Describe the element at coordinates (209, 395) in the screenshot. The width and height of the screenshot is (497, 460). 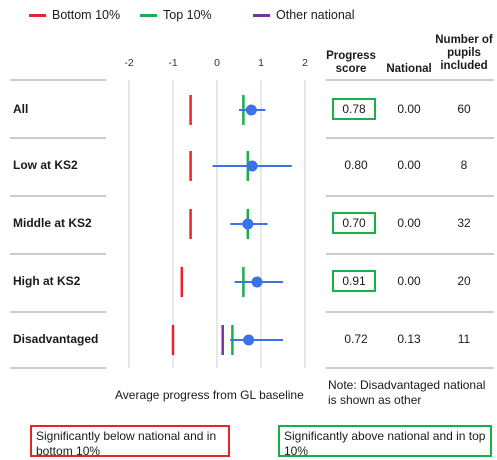
I see `x-axis-title: Average progress from GL baseline` at that location.